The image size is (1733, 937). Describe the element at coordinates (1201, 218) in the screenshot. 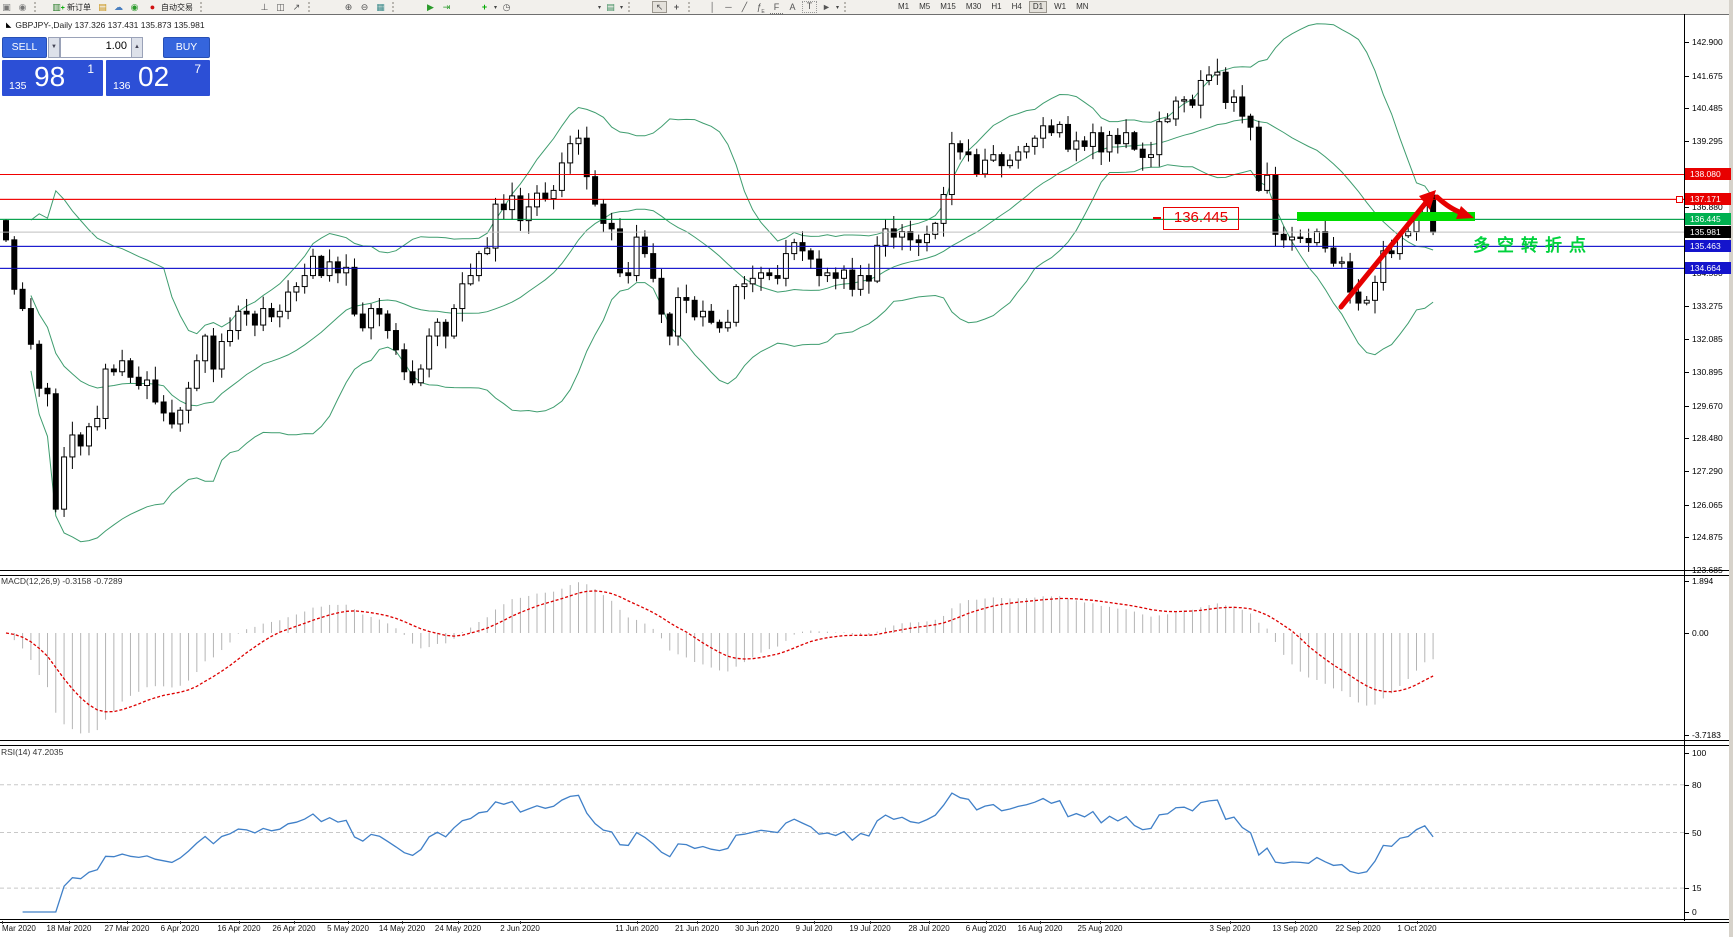

I see `level-price-callout: 136.445` at that location.